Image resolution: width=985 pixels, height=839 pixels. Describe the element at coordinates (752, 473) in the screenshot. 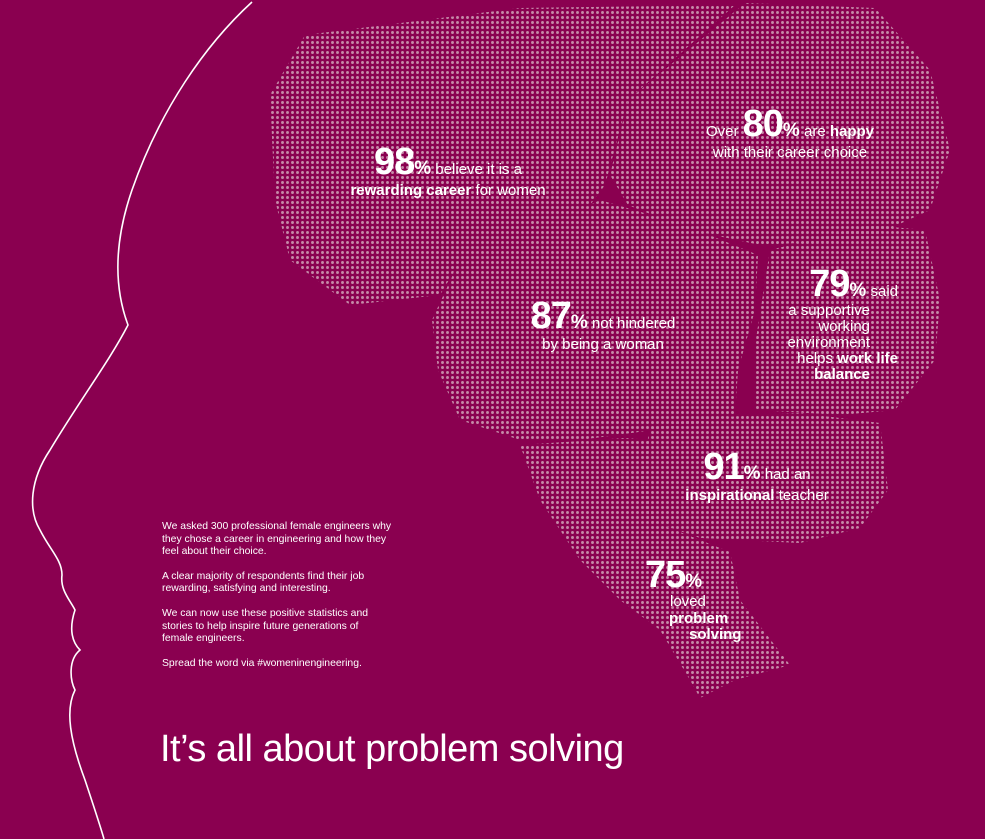

I see `stat-91-percent: %` at that location.